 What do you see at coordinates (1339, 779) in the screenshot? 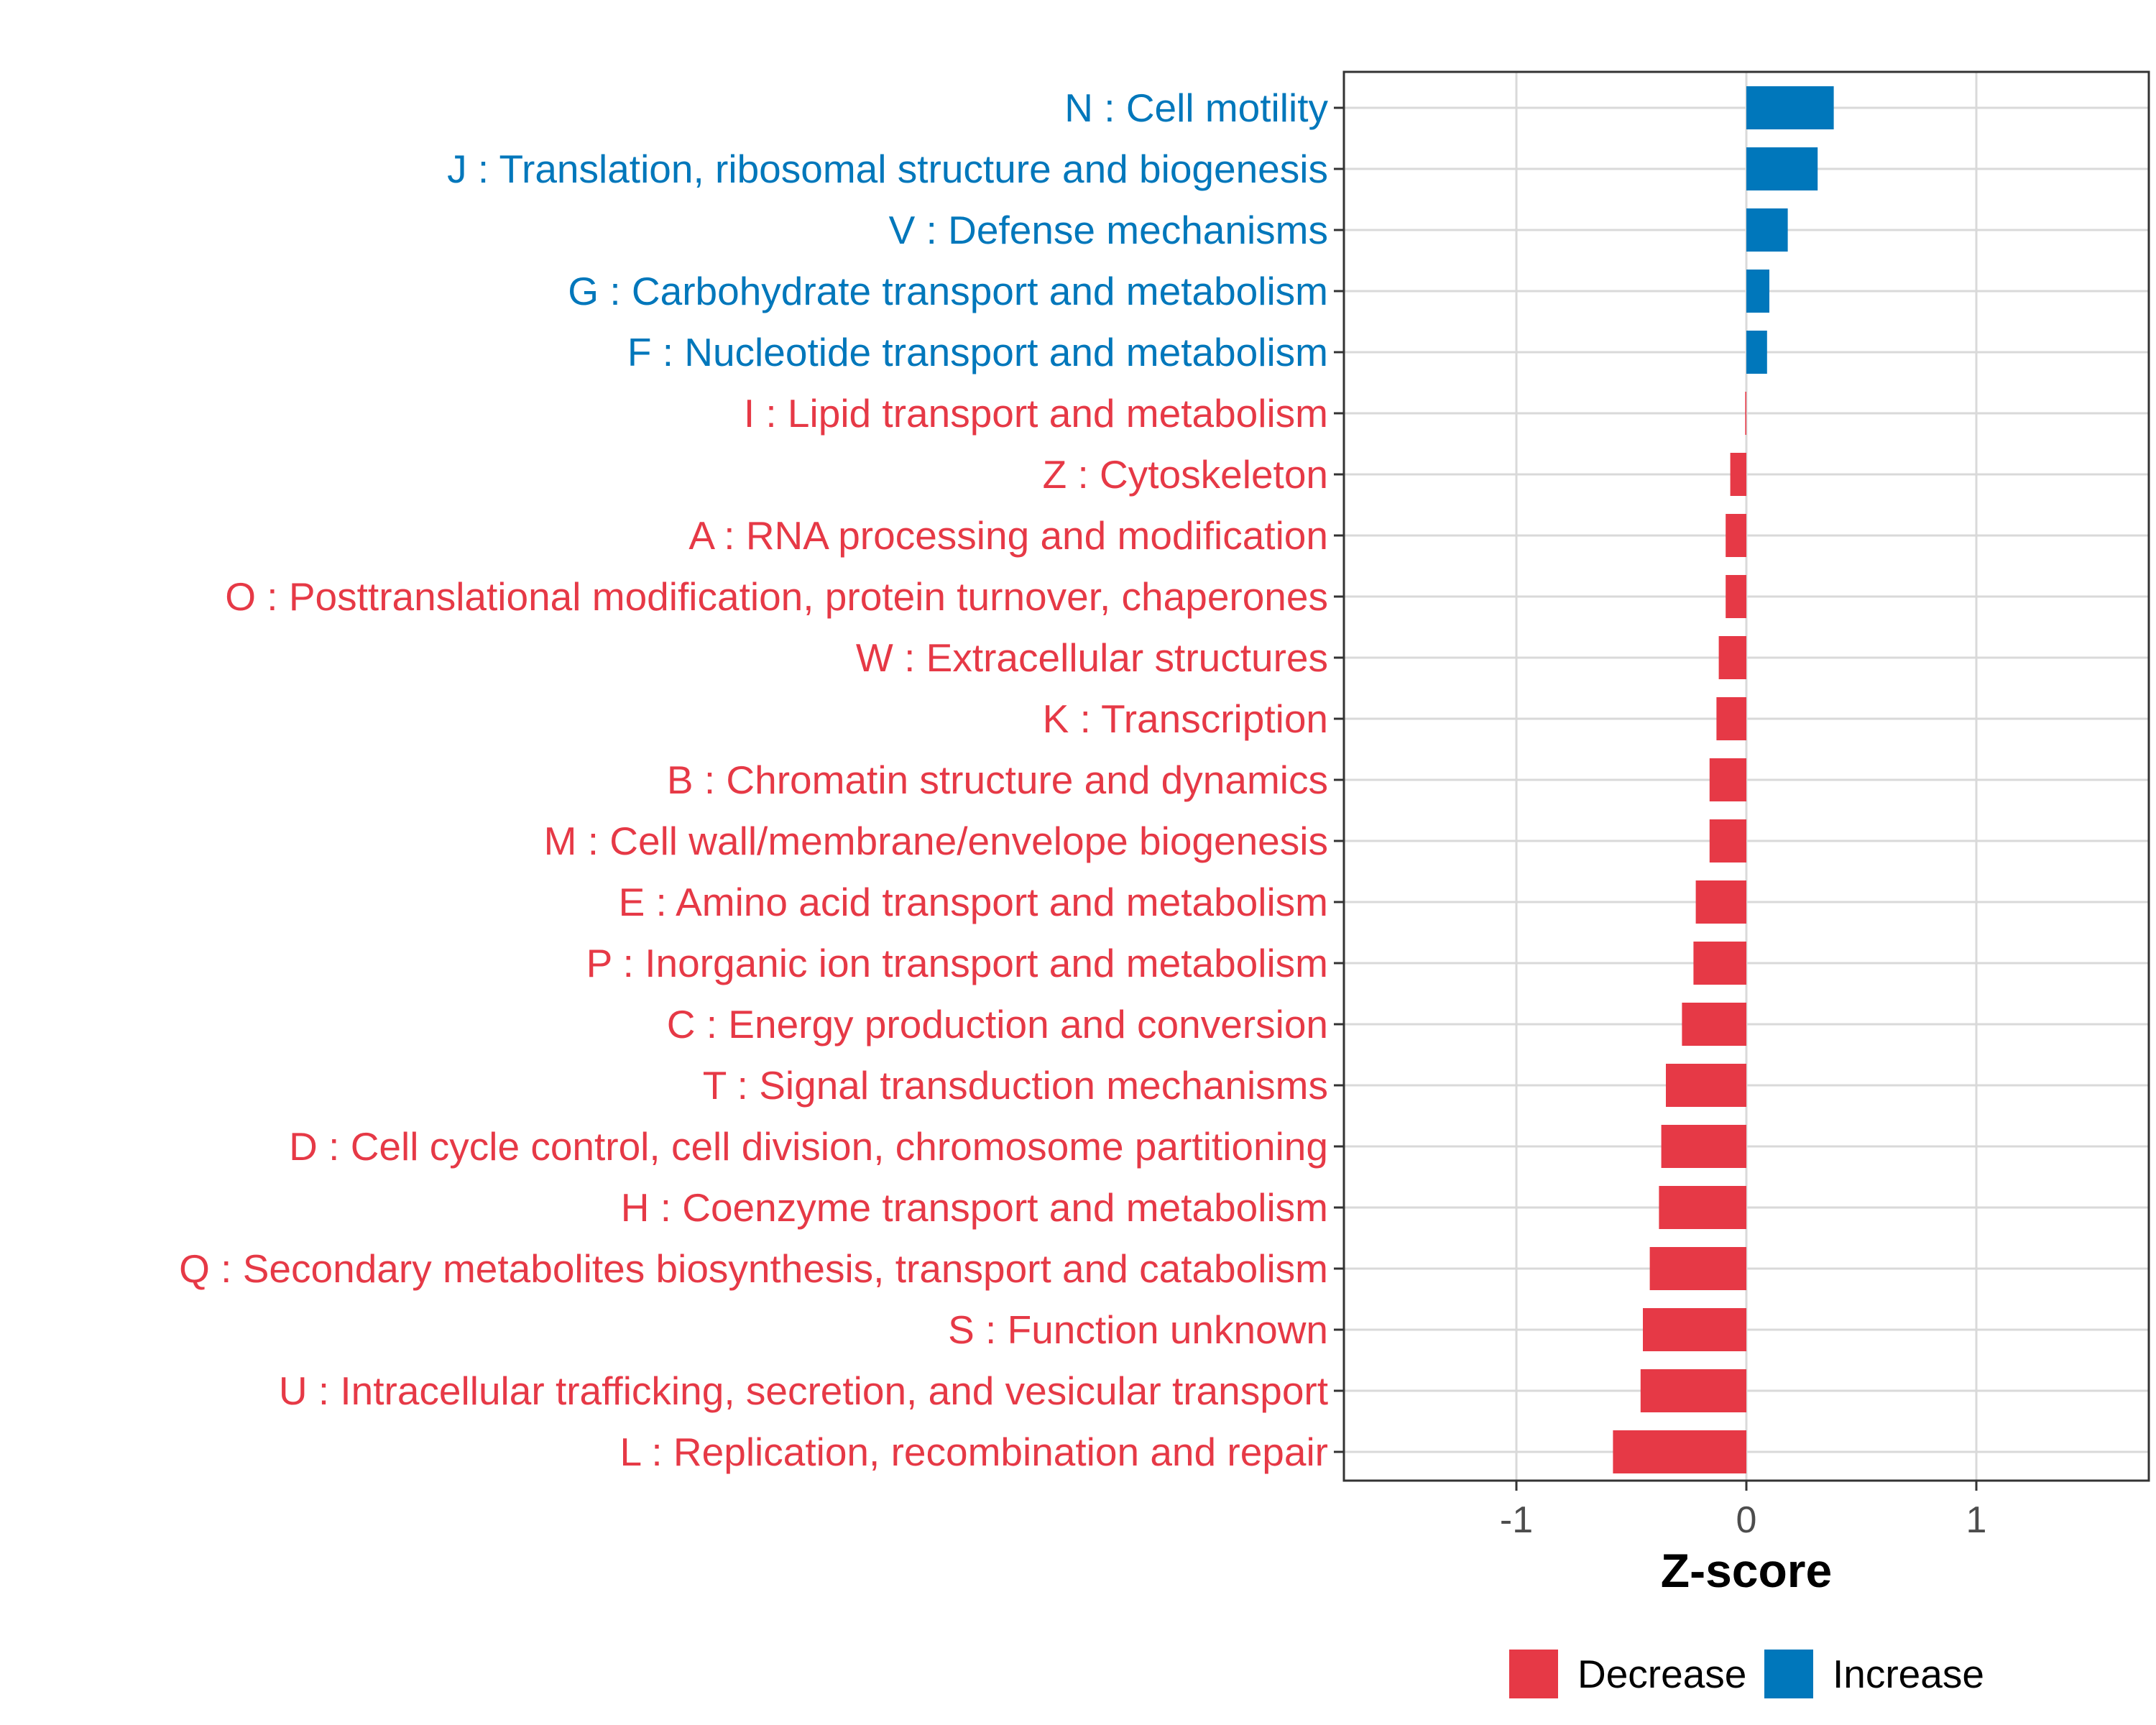
I see `y-axis-ticks` at bounding box center [1339, 779].